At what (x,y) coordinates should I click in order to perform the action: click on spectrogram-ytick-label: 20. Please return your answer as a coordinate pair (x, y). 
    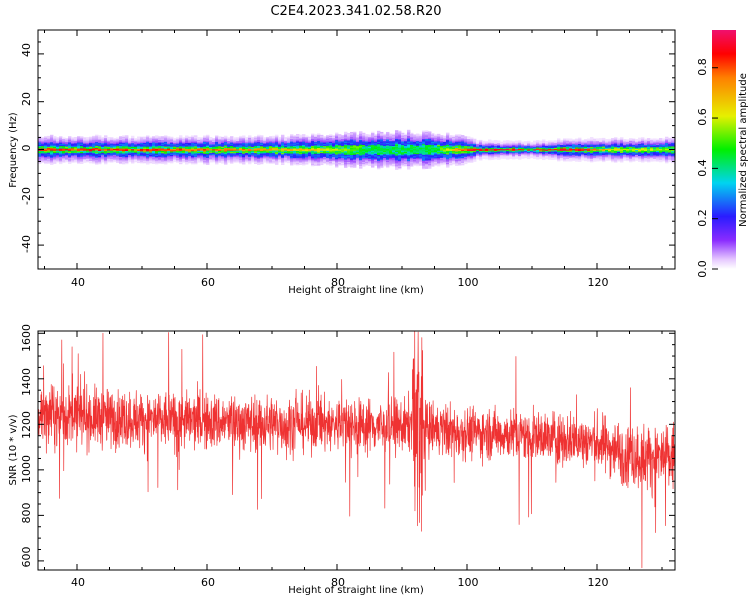
    Looking at the image, I should click on (26, 99).